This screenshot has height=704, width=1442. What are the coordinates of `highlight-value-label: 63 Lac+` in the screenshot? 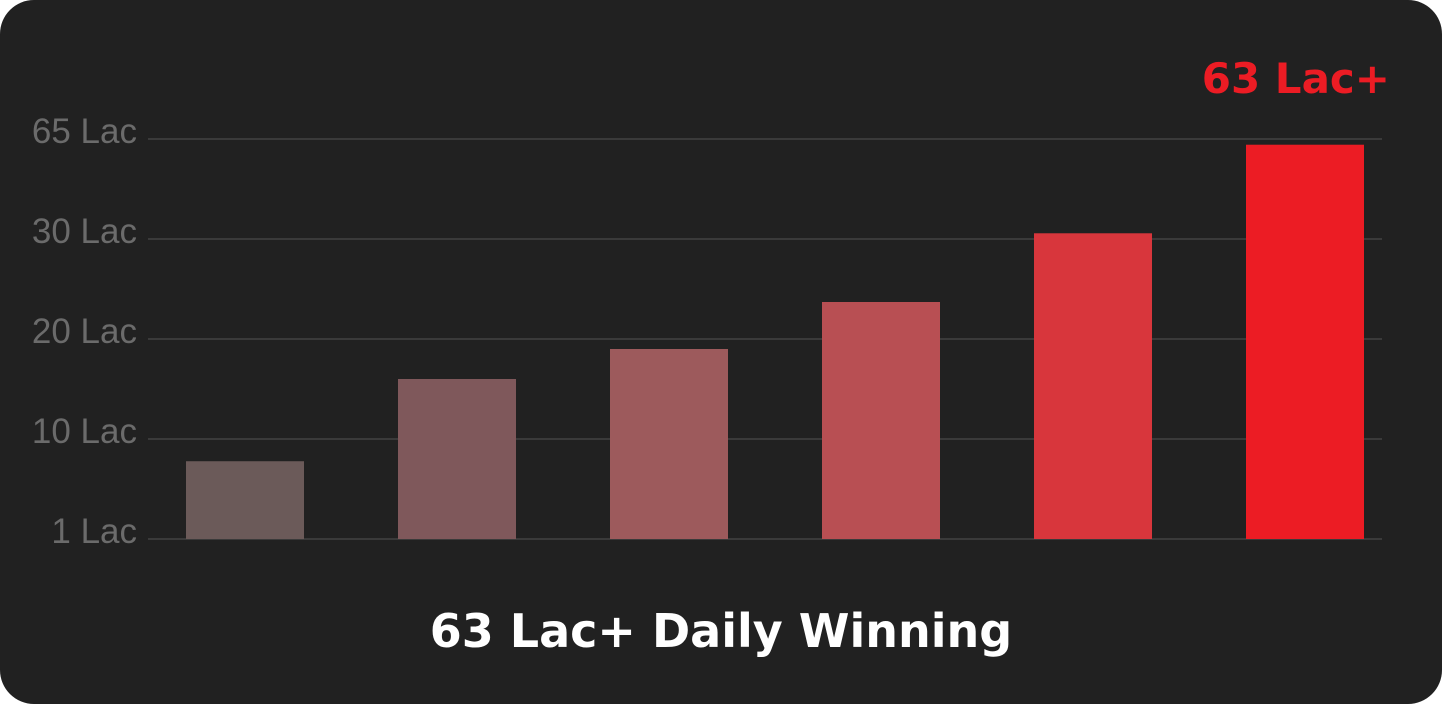 It's located at (1296, 78).